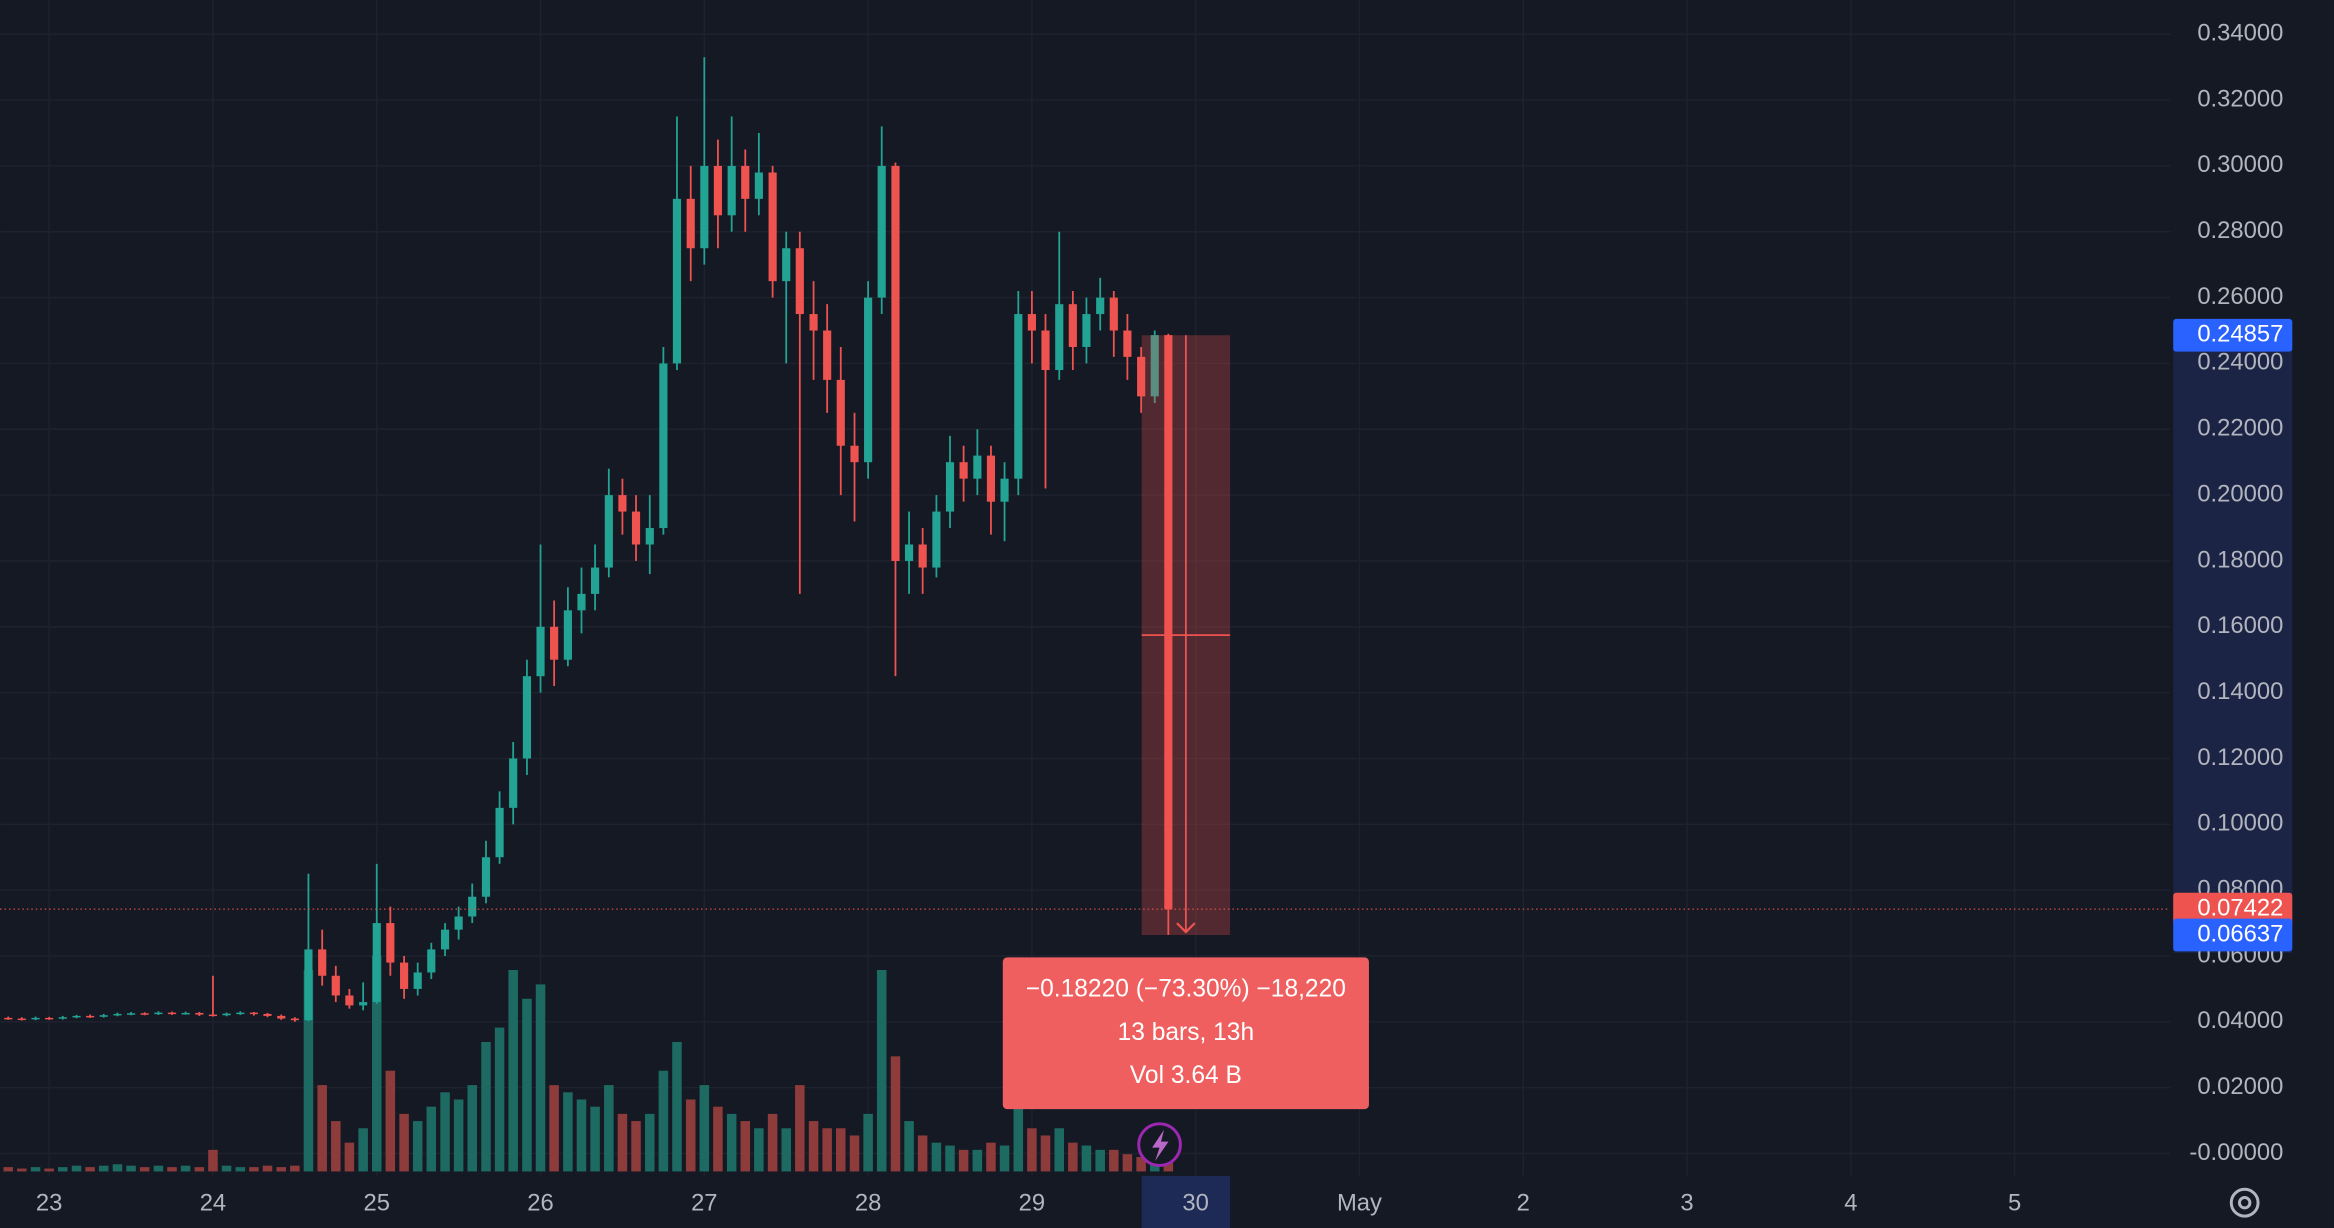 The height and width of the screenshot is (1228, 2334). What do you see at coordinates (540, 1202) in the screenshot?
I see `x-tick-label: 26` at bounding box center [540, 1202].